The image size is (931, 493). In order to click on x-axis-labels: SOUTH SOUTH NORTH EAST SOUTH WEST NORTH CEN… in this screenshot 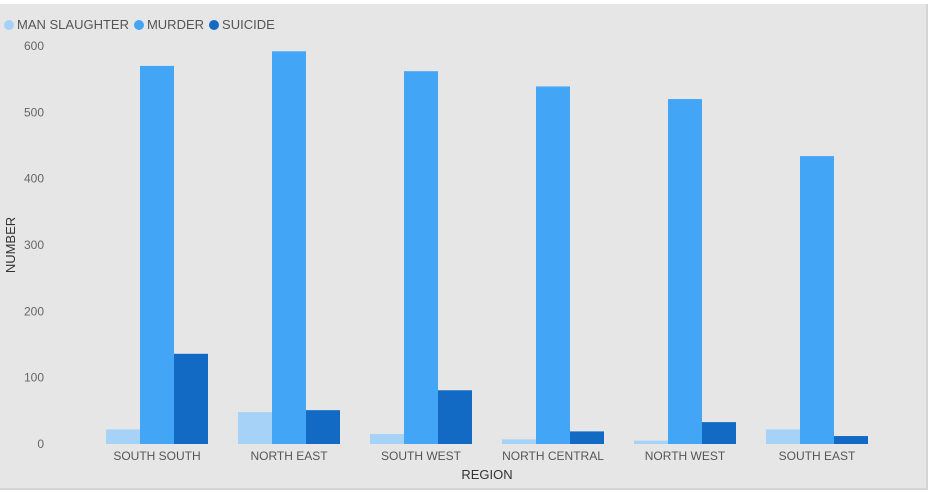, I will do `click(484, 456)`.